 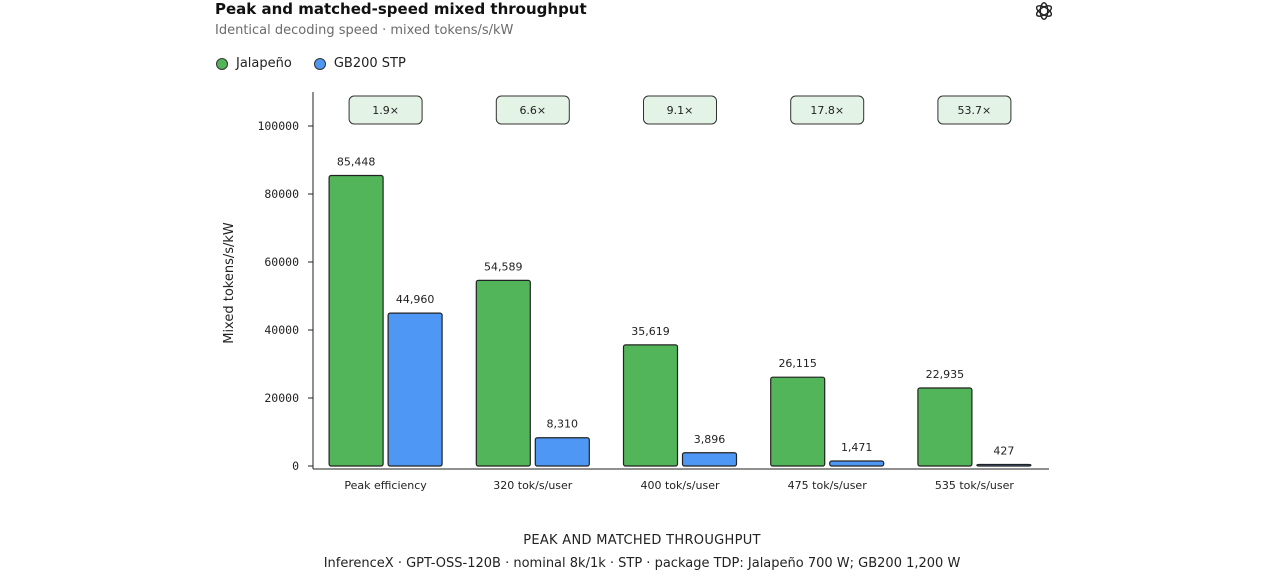 I want to click on y-tick-label: 40000, so click(x=281, y=330).